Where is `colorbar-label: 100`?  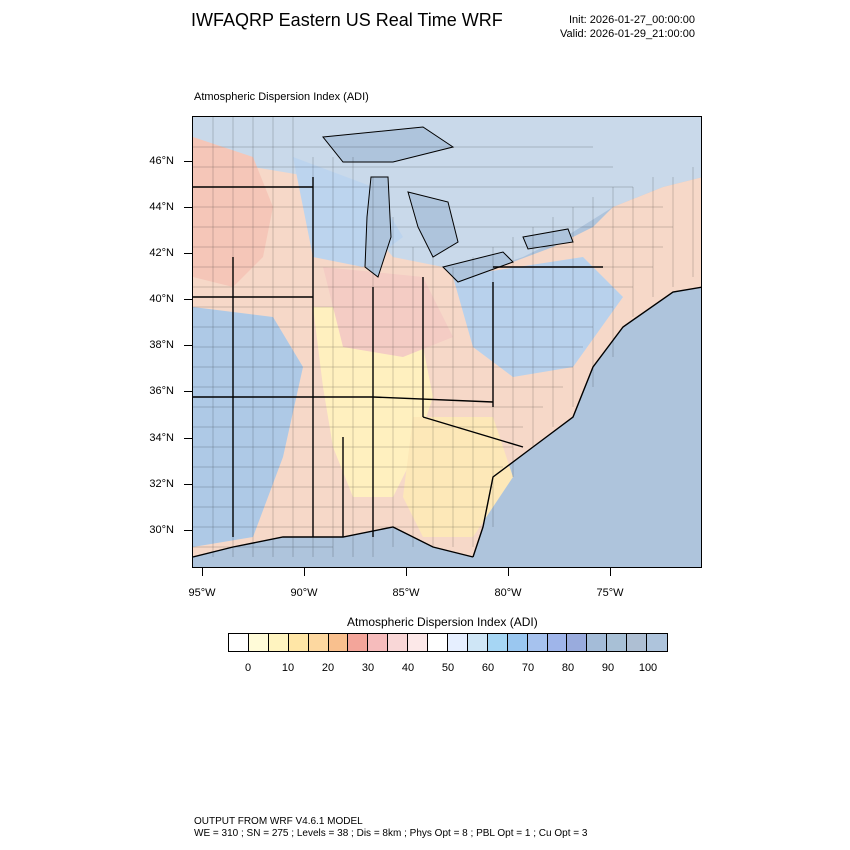 colorbar-label: 100 is located at coordinates (648, 668).